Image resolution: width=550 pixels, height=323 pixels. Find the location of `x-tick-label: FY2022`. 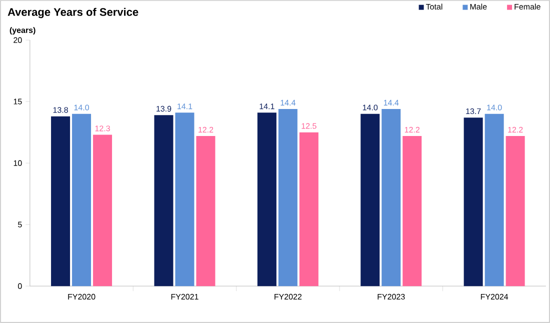

x-tick-label: FY2022 is located at coordinates (288, 297).